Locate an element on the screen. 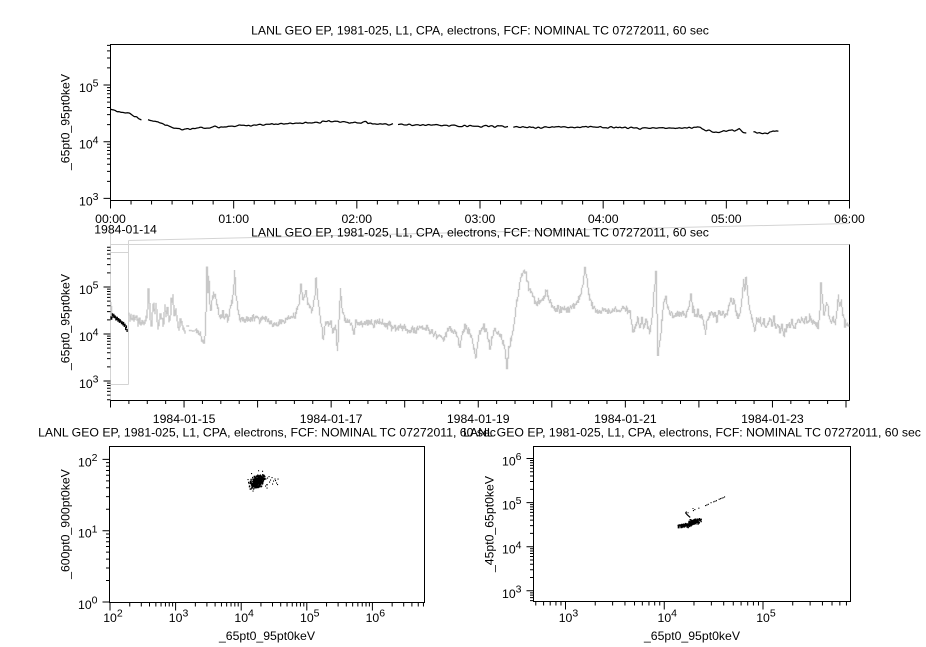 The width and height of the screenshot is (926, 647). svg-text: _45pt0_65pt0keV is located at coordinates (490, 524).